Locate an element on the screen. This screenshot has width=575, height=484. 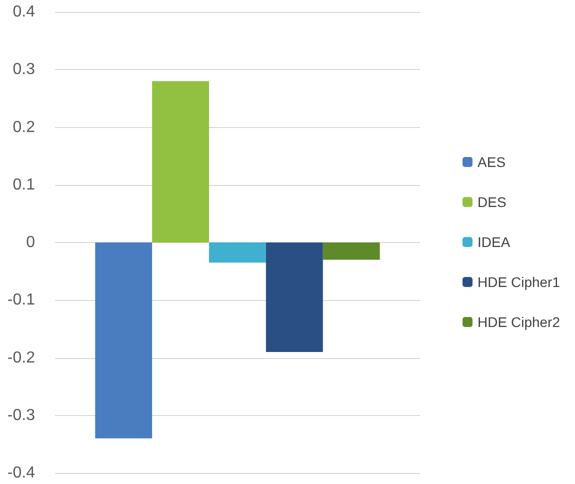
y-tick-label: 0.2 is located at coordinates (24, 127).